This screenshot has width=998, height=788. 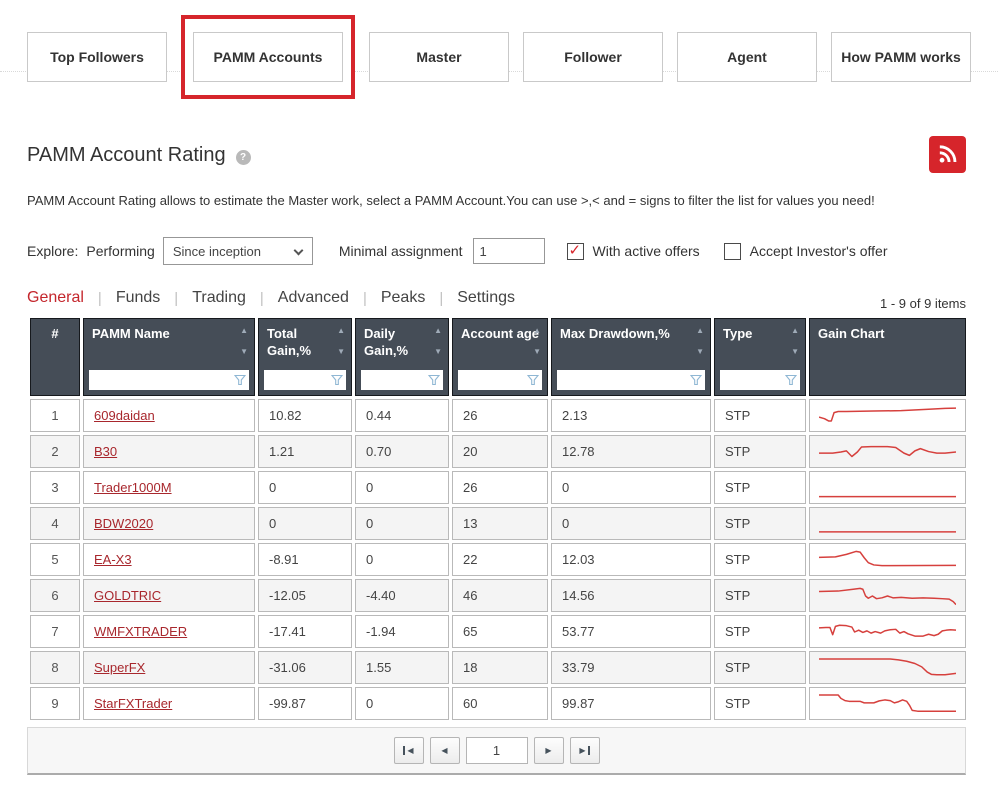 I want to click on total-gain-value: 10.82, so click(x=305, y=415).